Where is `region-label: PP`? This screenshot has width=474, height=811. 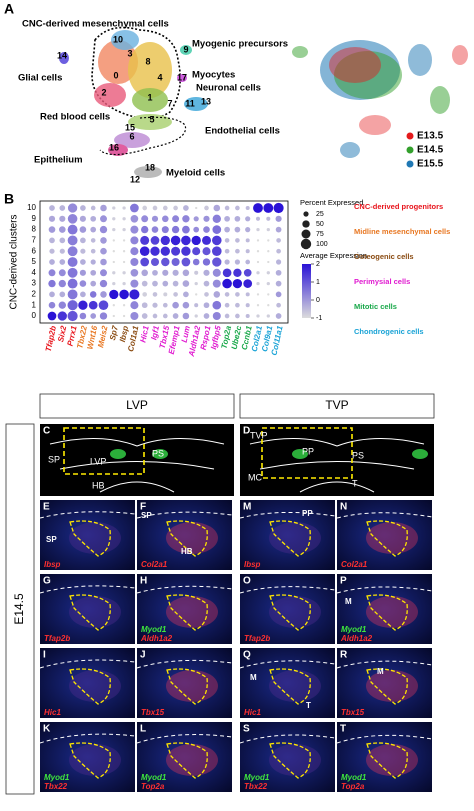
region-label: PP is located at coordinates (308, 451).